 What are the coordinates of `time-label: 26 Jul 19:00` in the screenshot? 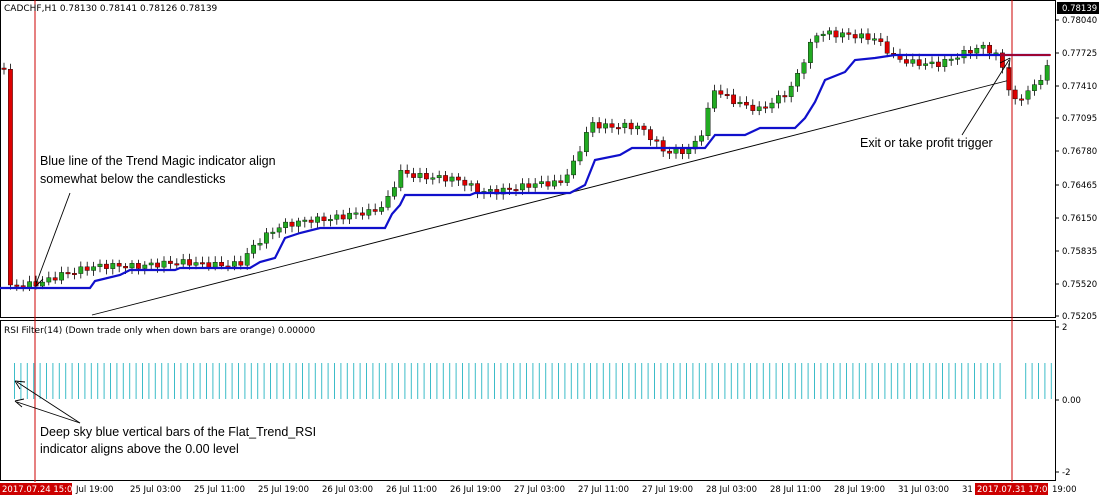 It's located at (475, 490).